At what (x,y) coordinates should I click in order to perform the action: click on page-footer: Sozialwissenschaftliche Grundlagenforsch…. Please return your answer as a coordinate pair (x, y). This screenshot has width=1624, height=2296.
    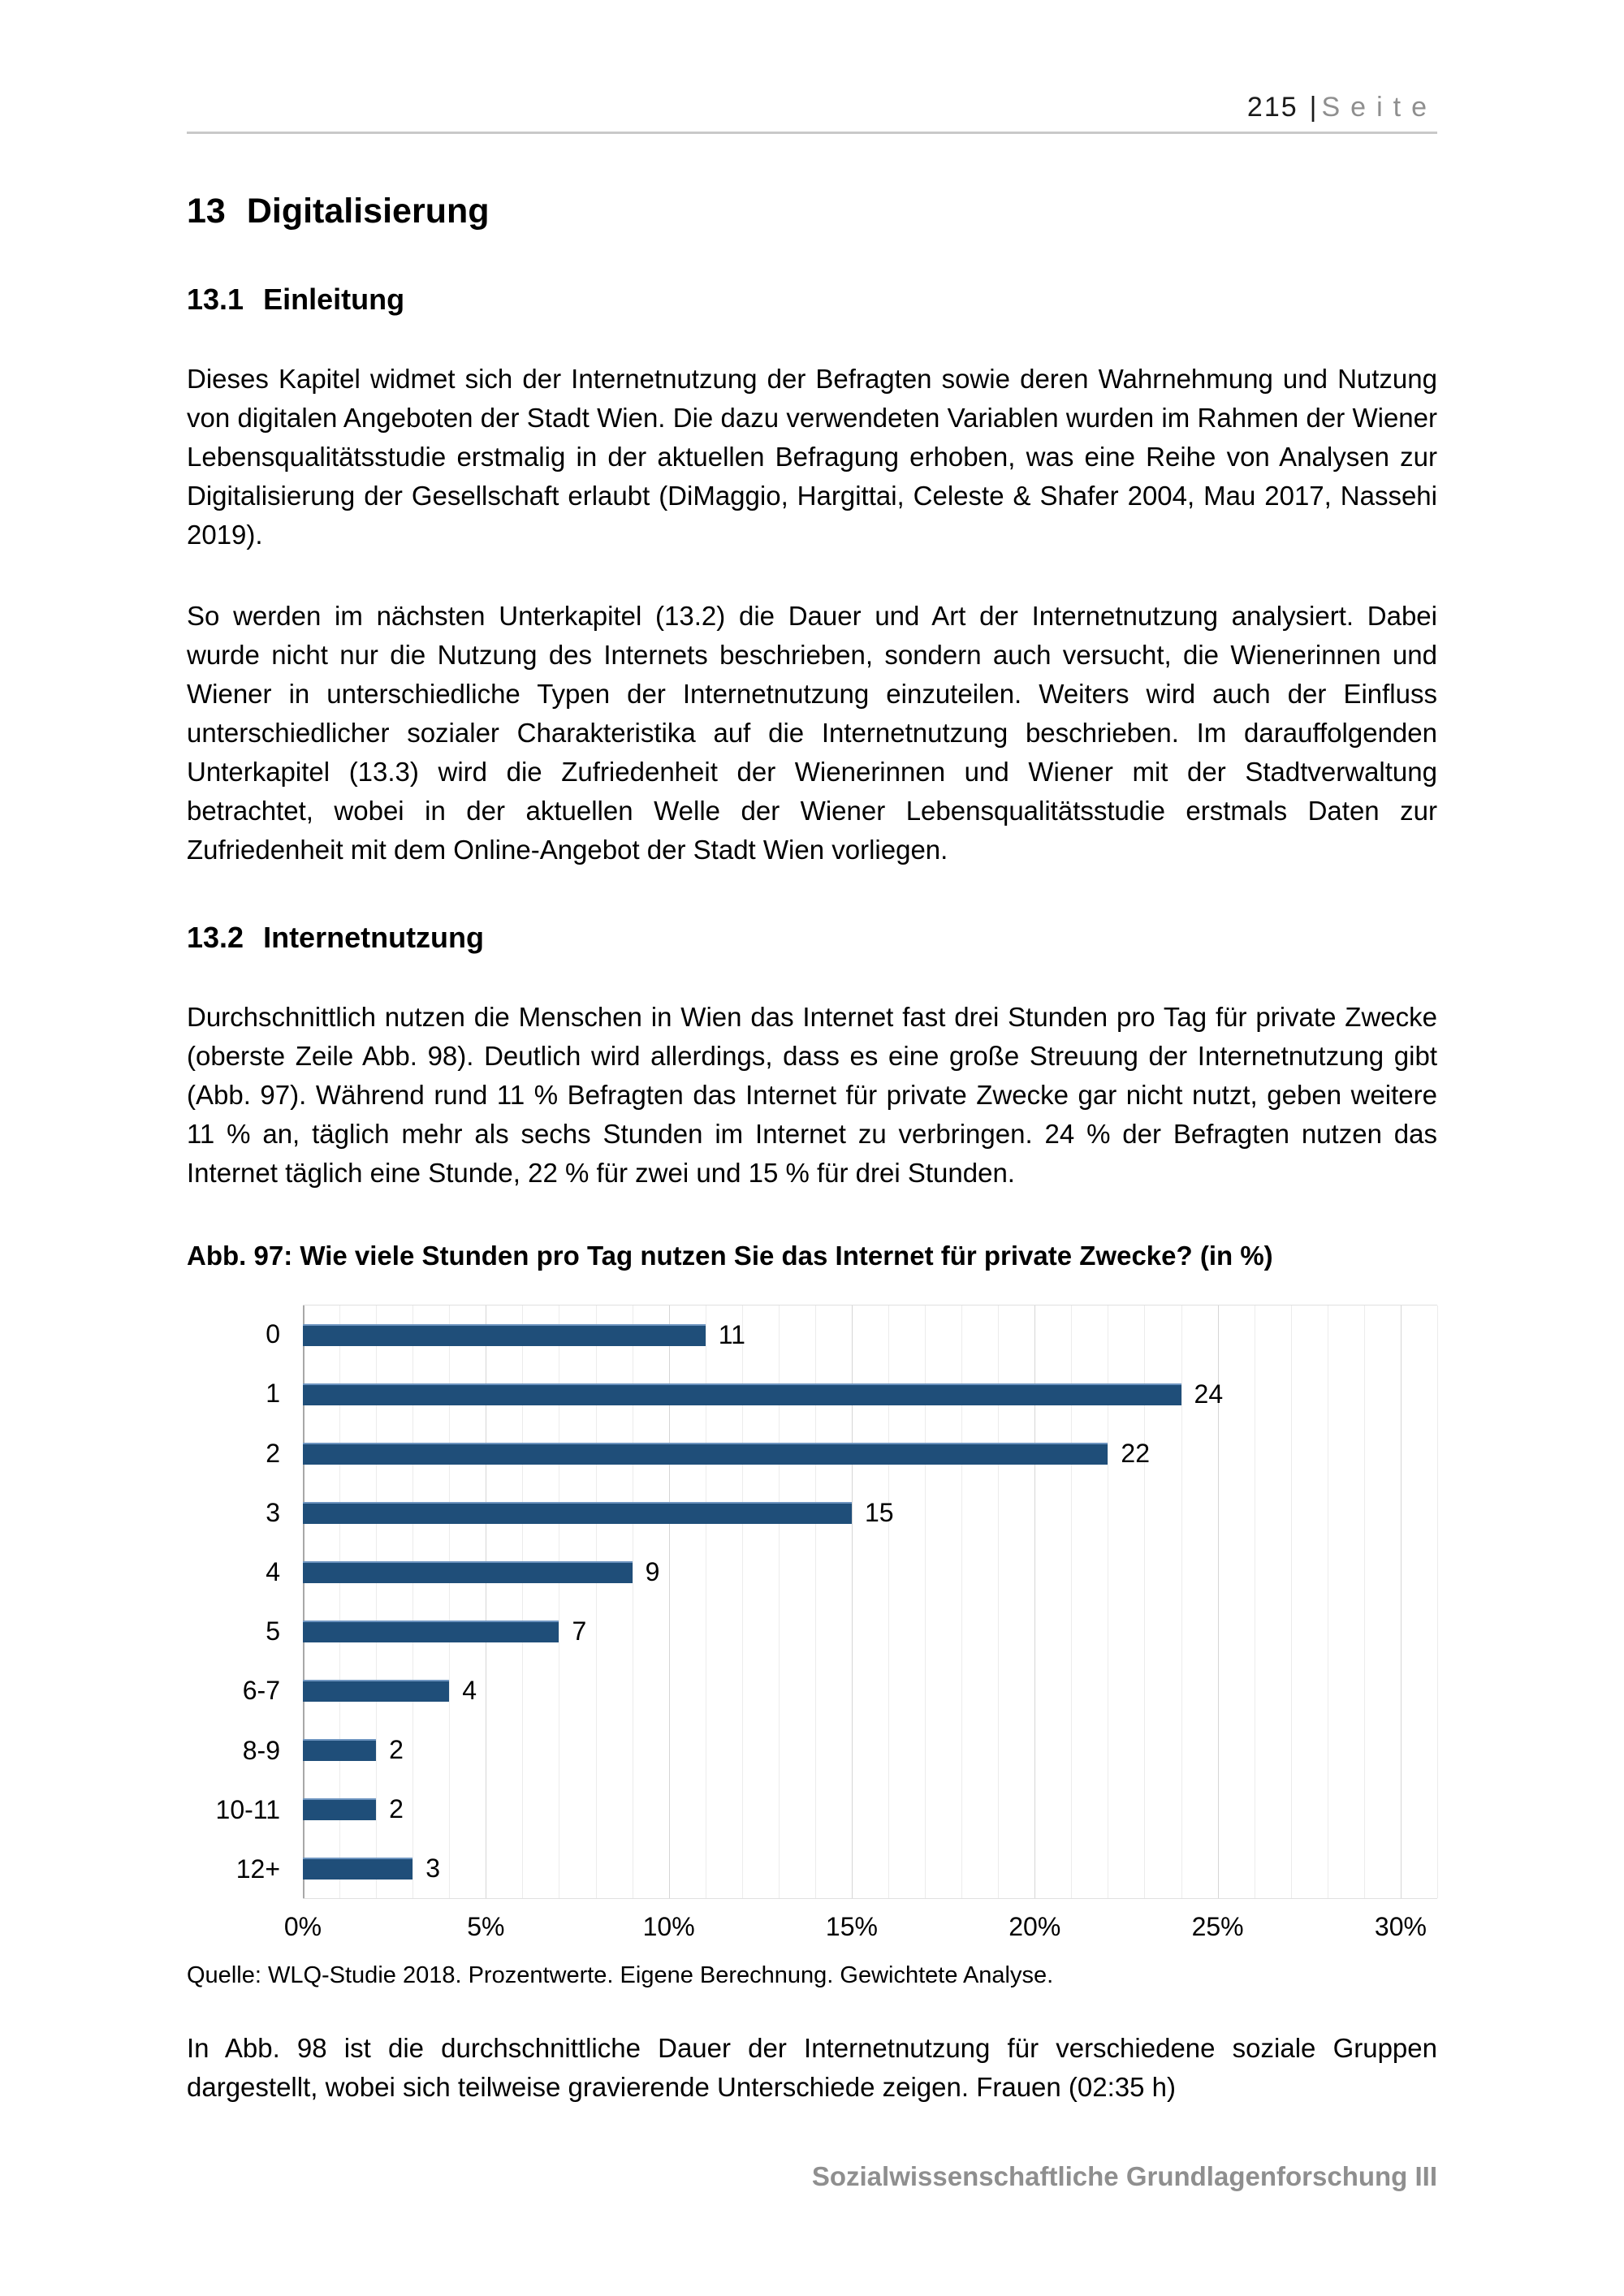
    Looking at the image, I should click on (1124, 2176).